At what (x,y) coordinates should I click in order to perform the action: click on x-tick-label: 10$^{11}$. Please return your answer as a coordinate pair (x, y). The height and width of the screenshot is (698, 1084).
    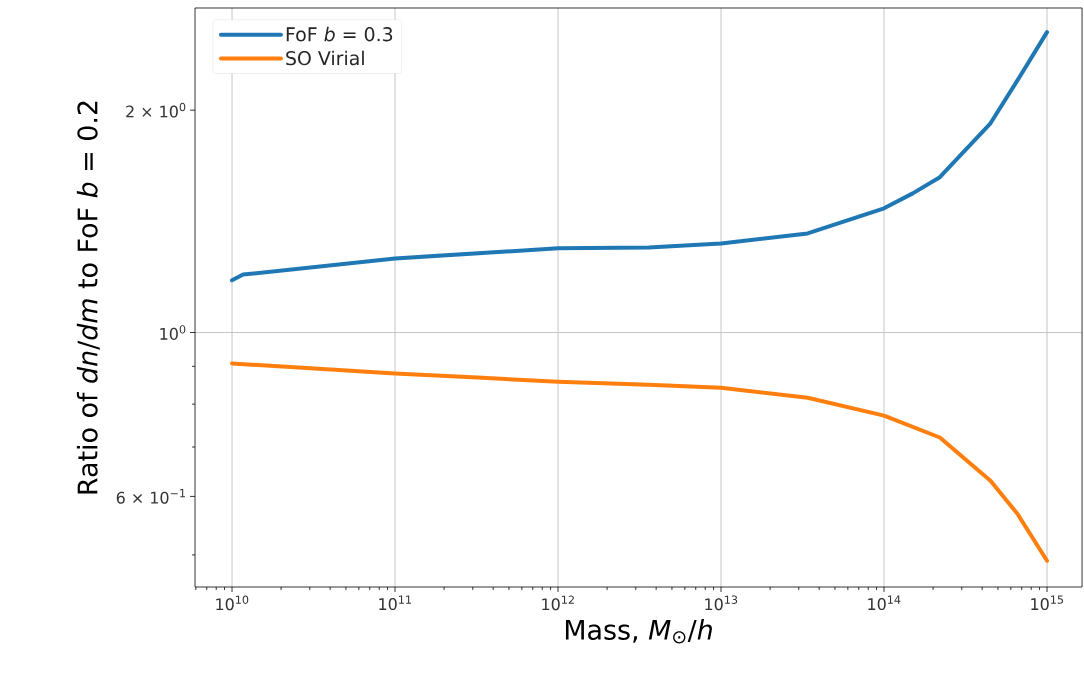
    Looking at the image, I should click on (395, 603).